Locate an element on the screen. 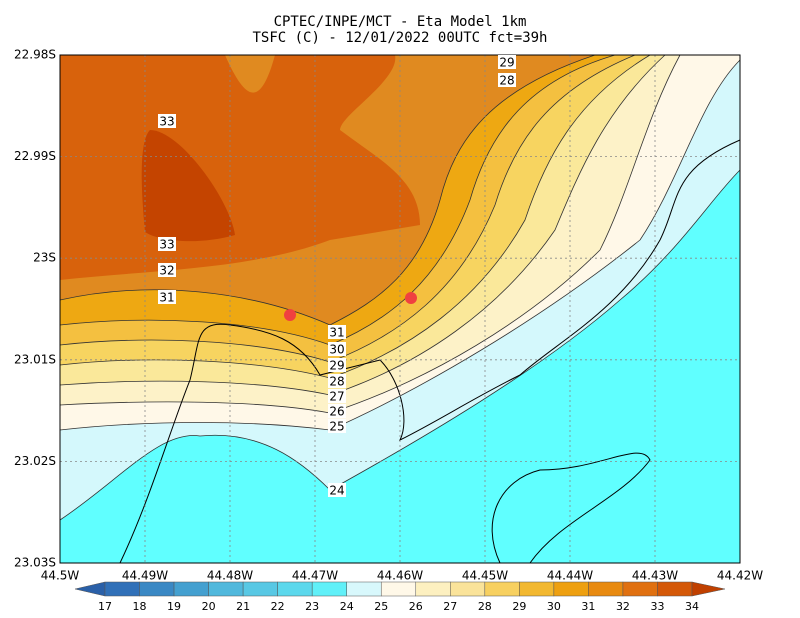 The width and height of the screenshot is (800, 618). subtitle: TSFC (C) - 12/01/2022 00UTC fct=39h is located at coordinates (399, 38).